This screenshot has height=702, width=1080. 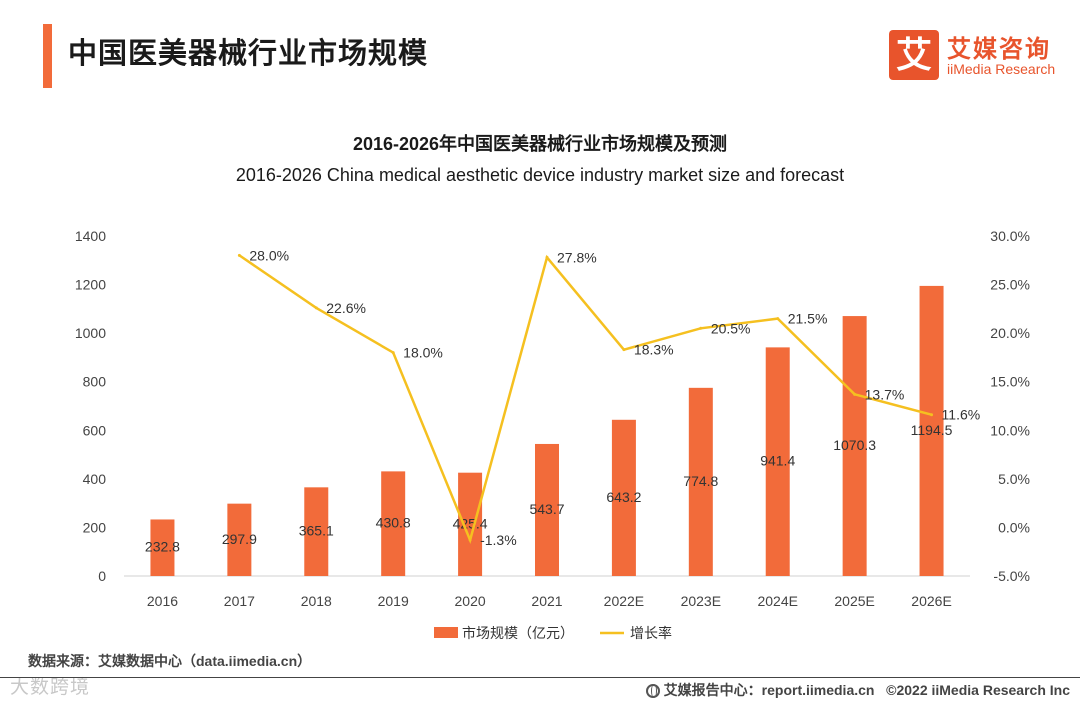 I want to click on legend-line-label: 增长率, so click(x=651, y=633).